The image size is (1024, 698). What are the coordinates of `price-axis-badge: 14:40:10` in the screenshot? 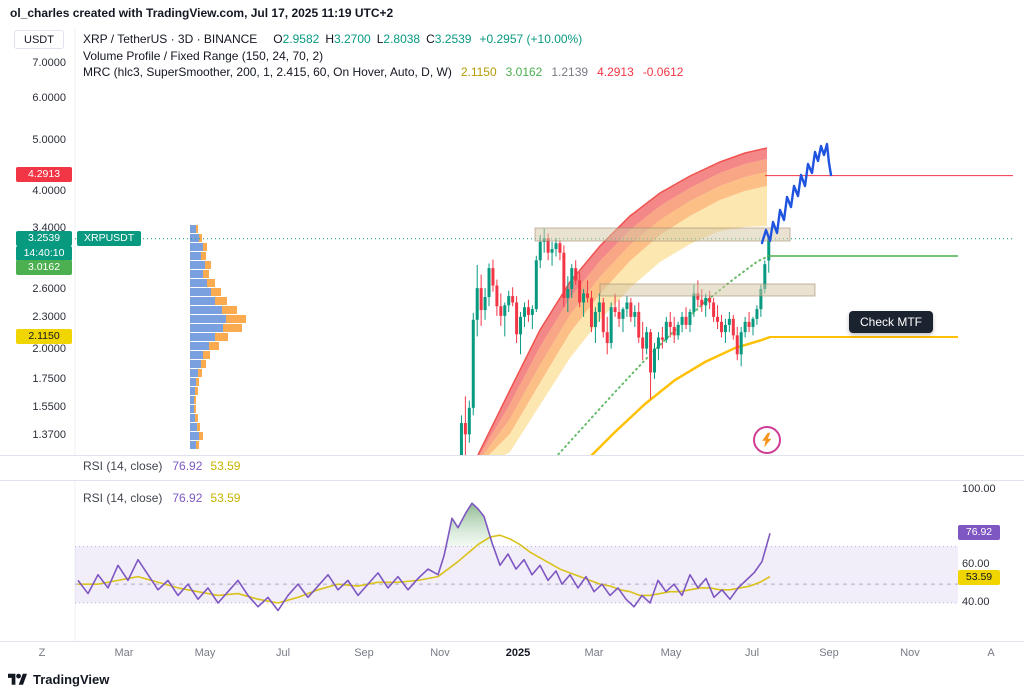 It's located at (44, 253).